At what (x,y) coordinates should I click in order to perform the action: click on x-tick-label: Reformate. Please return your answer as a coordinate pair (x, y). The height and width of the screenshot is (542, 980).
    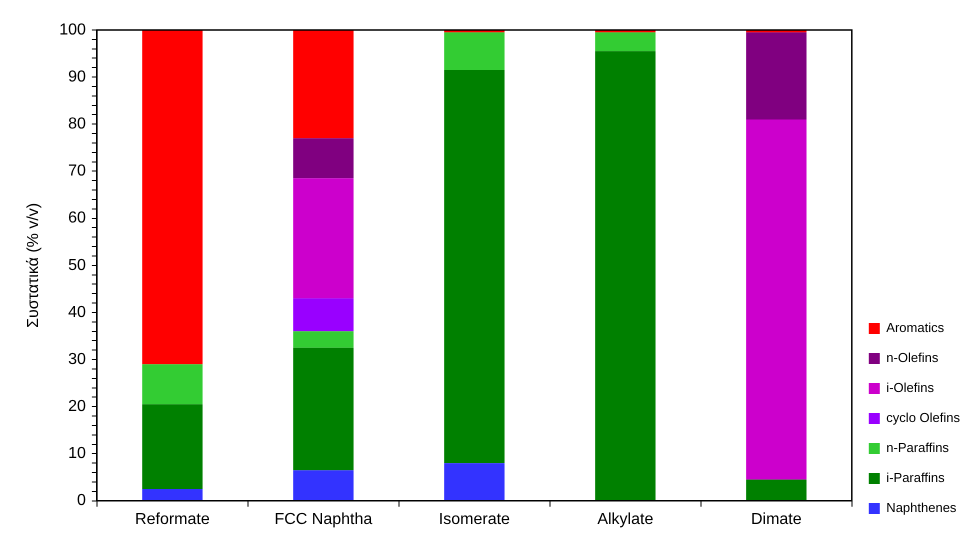
    Looking at the image, I should click on (172, 519).